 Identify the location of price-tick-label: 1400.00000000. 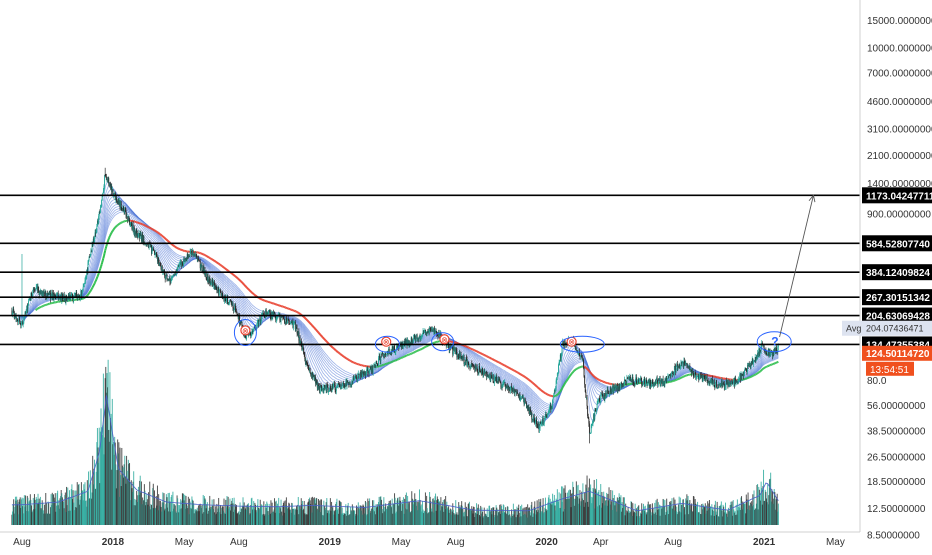
(899, 184).